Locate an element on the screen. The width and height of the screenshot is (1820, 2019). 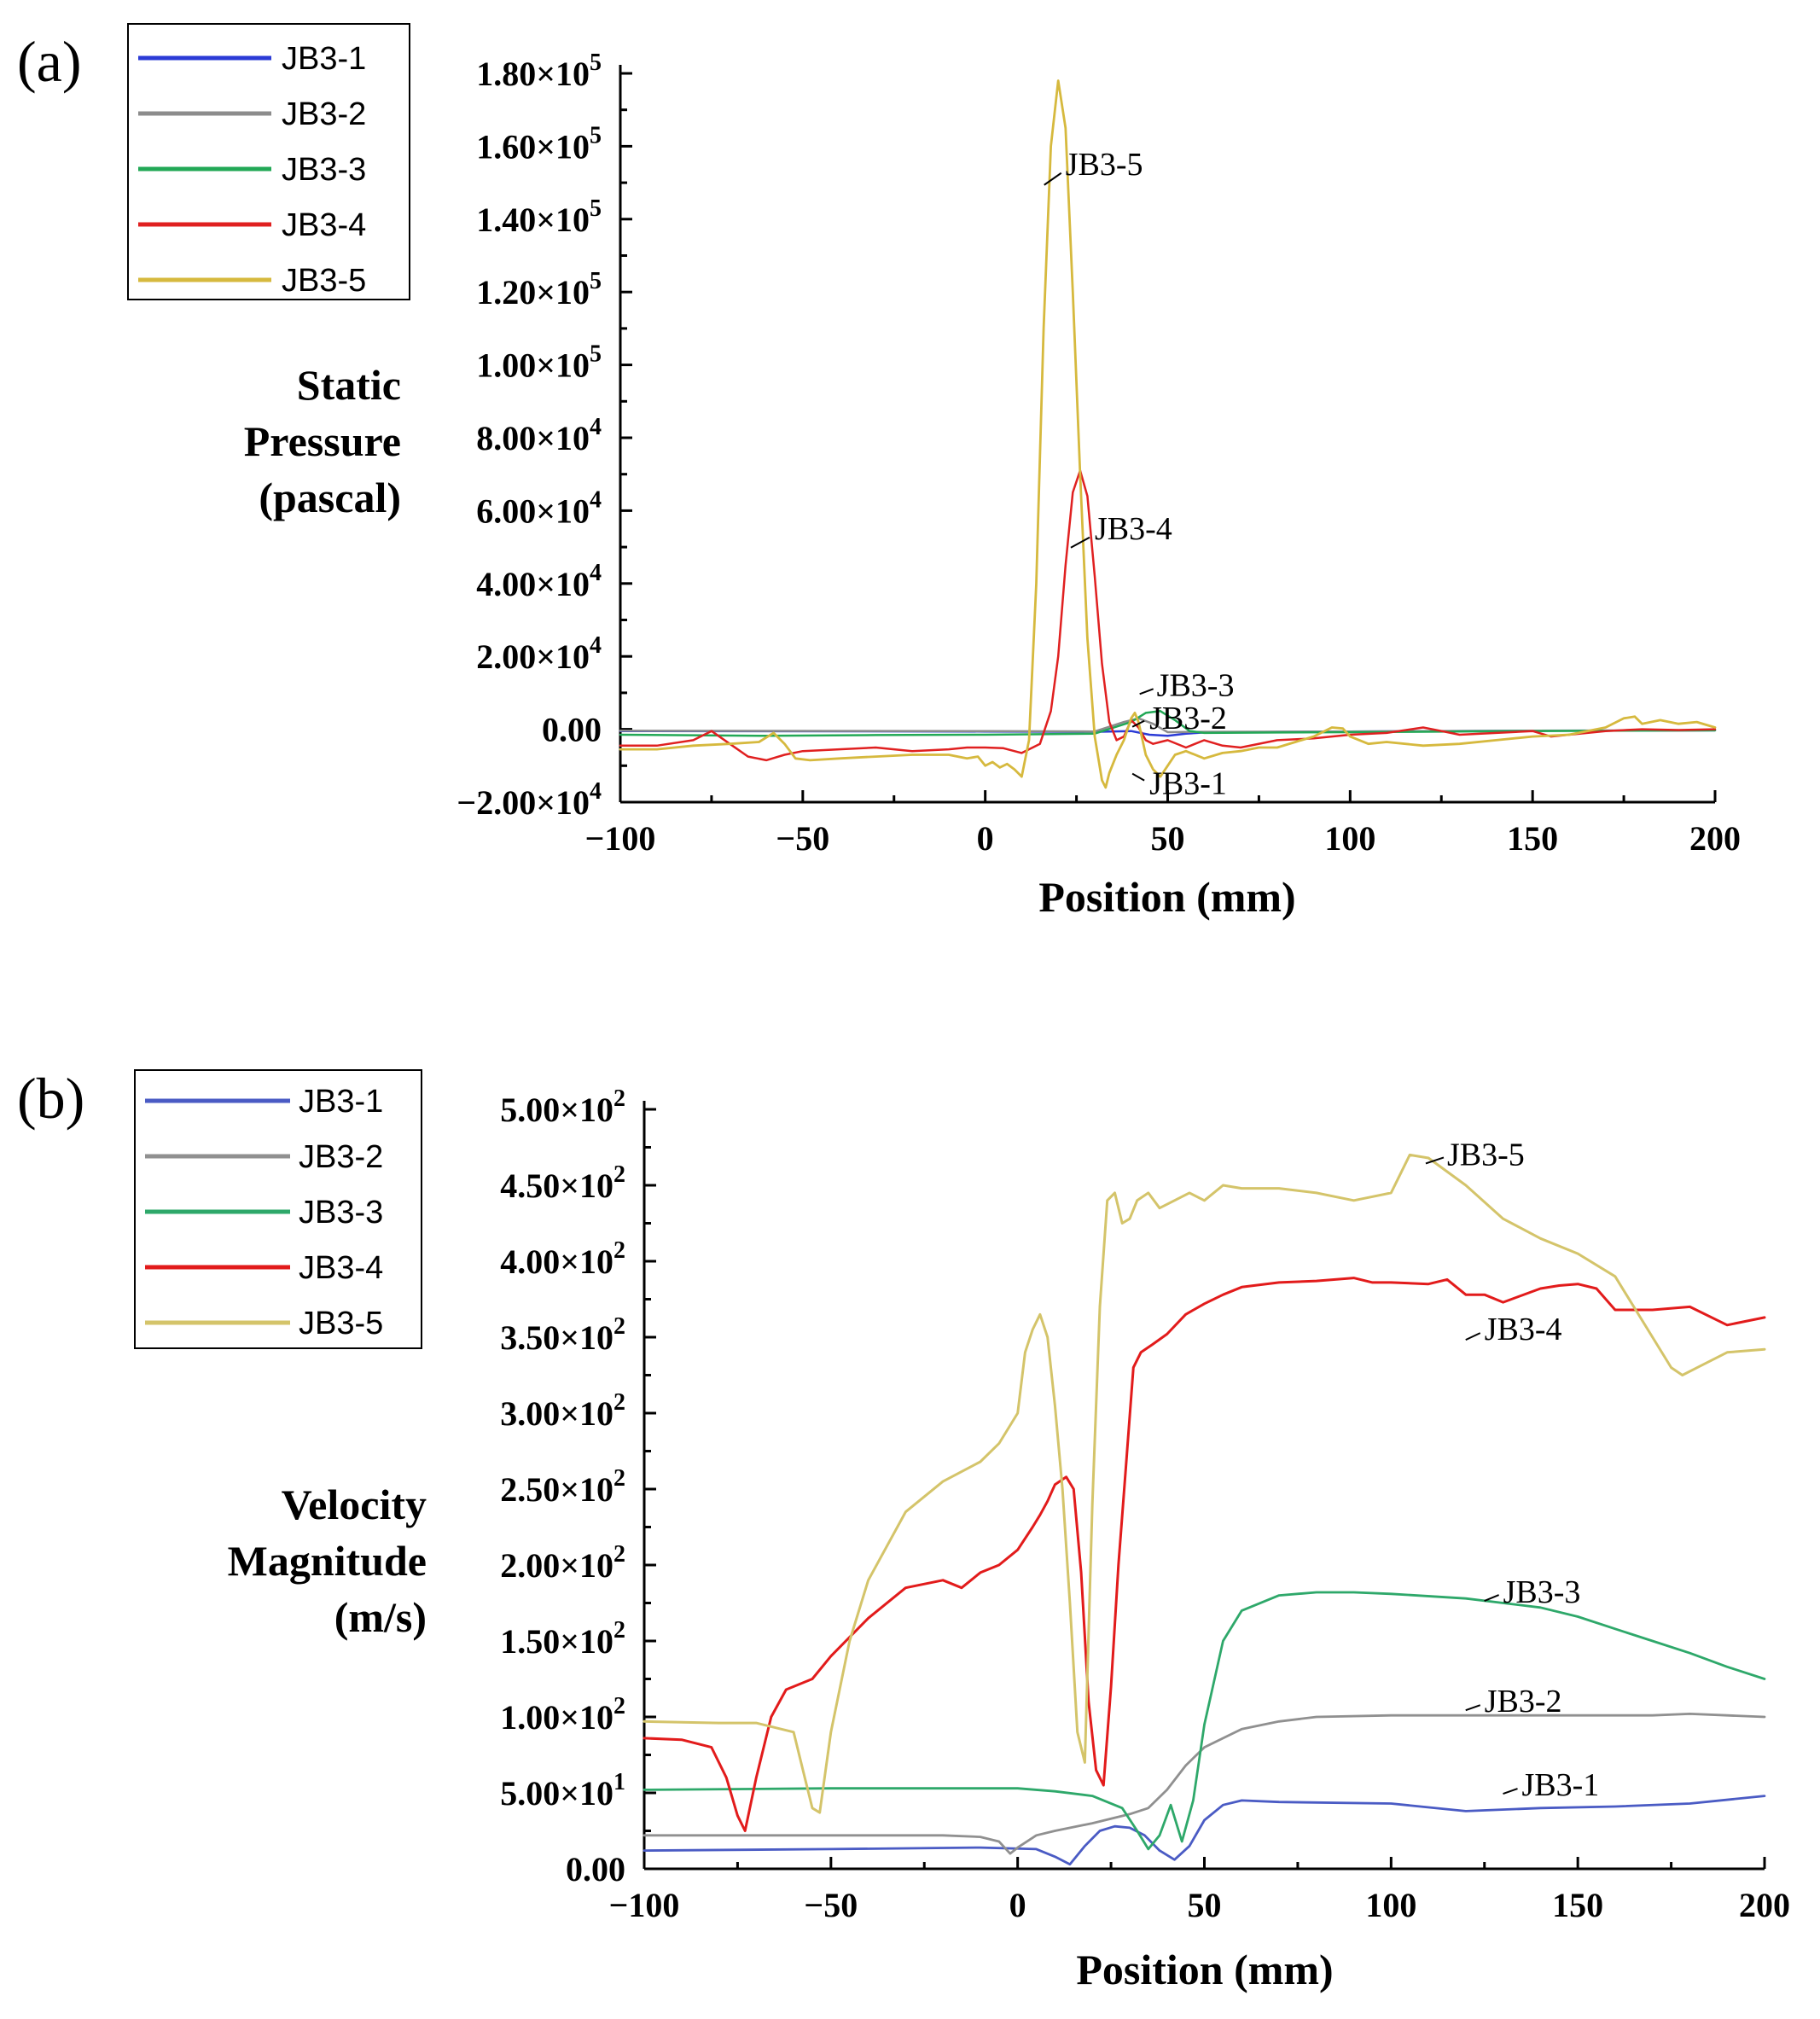
y-tick-label: 1.40×10⁵ is located at coordinates (539, 217).